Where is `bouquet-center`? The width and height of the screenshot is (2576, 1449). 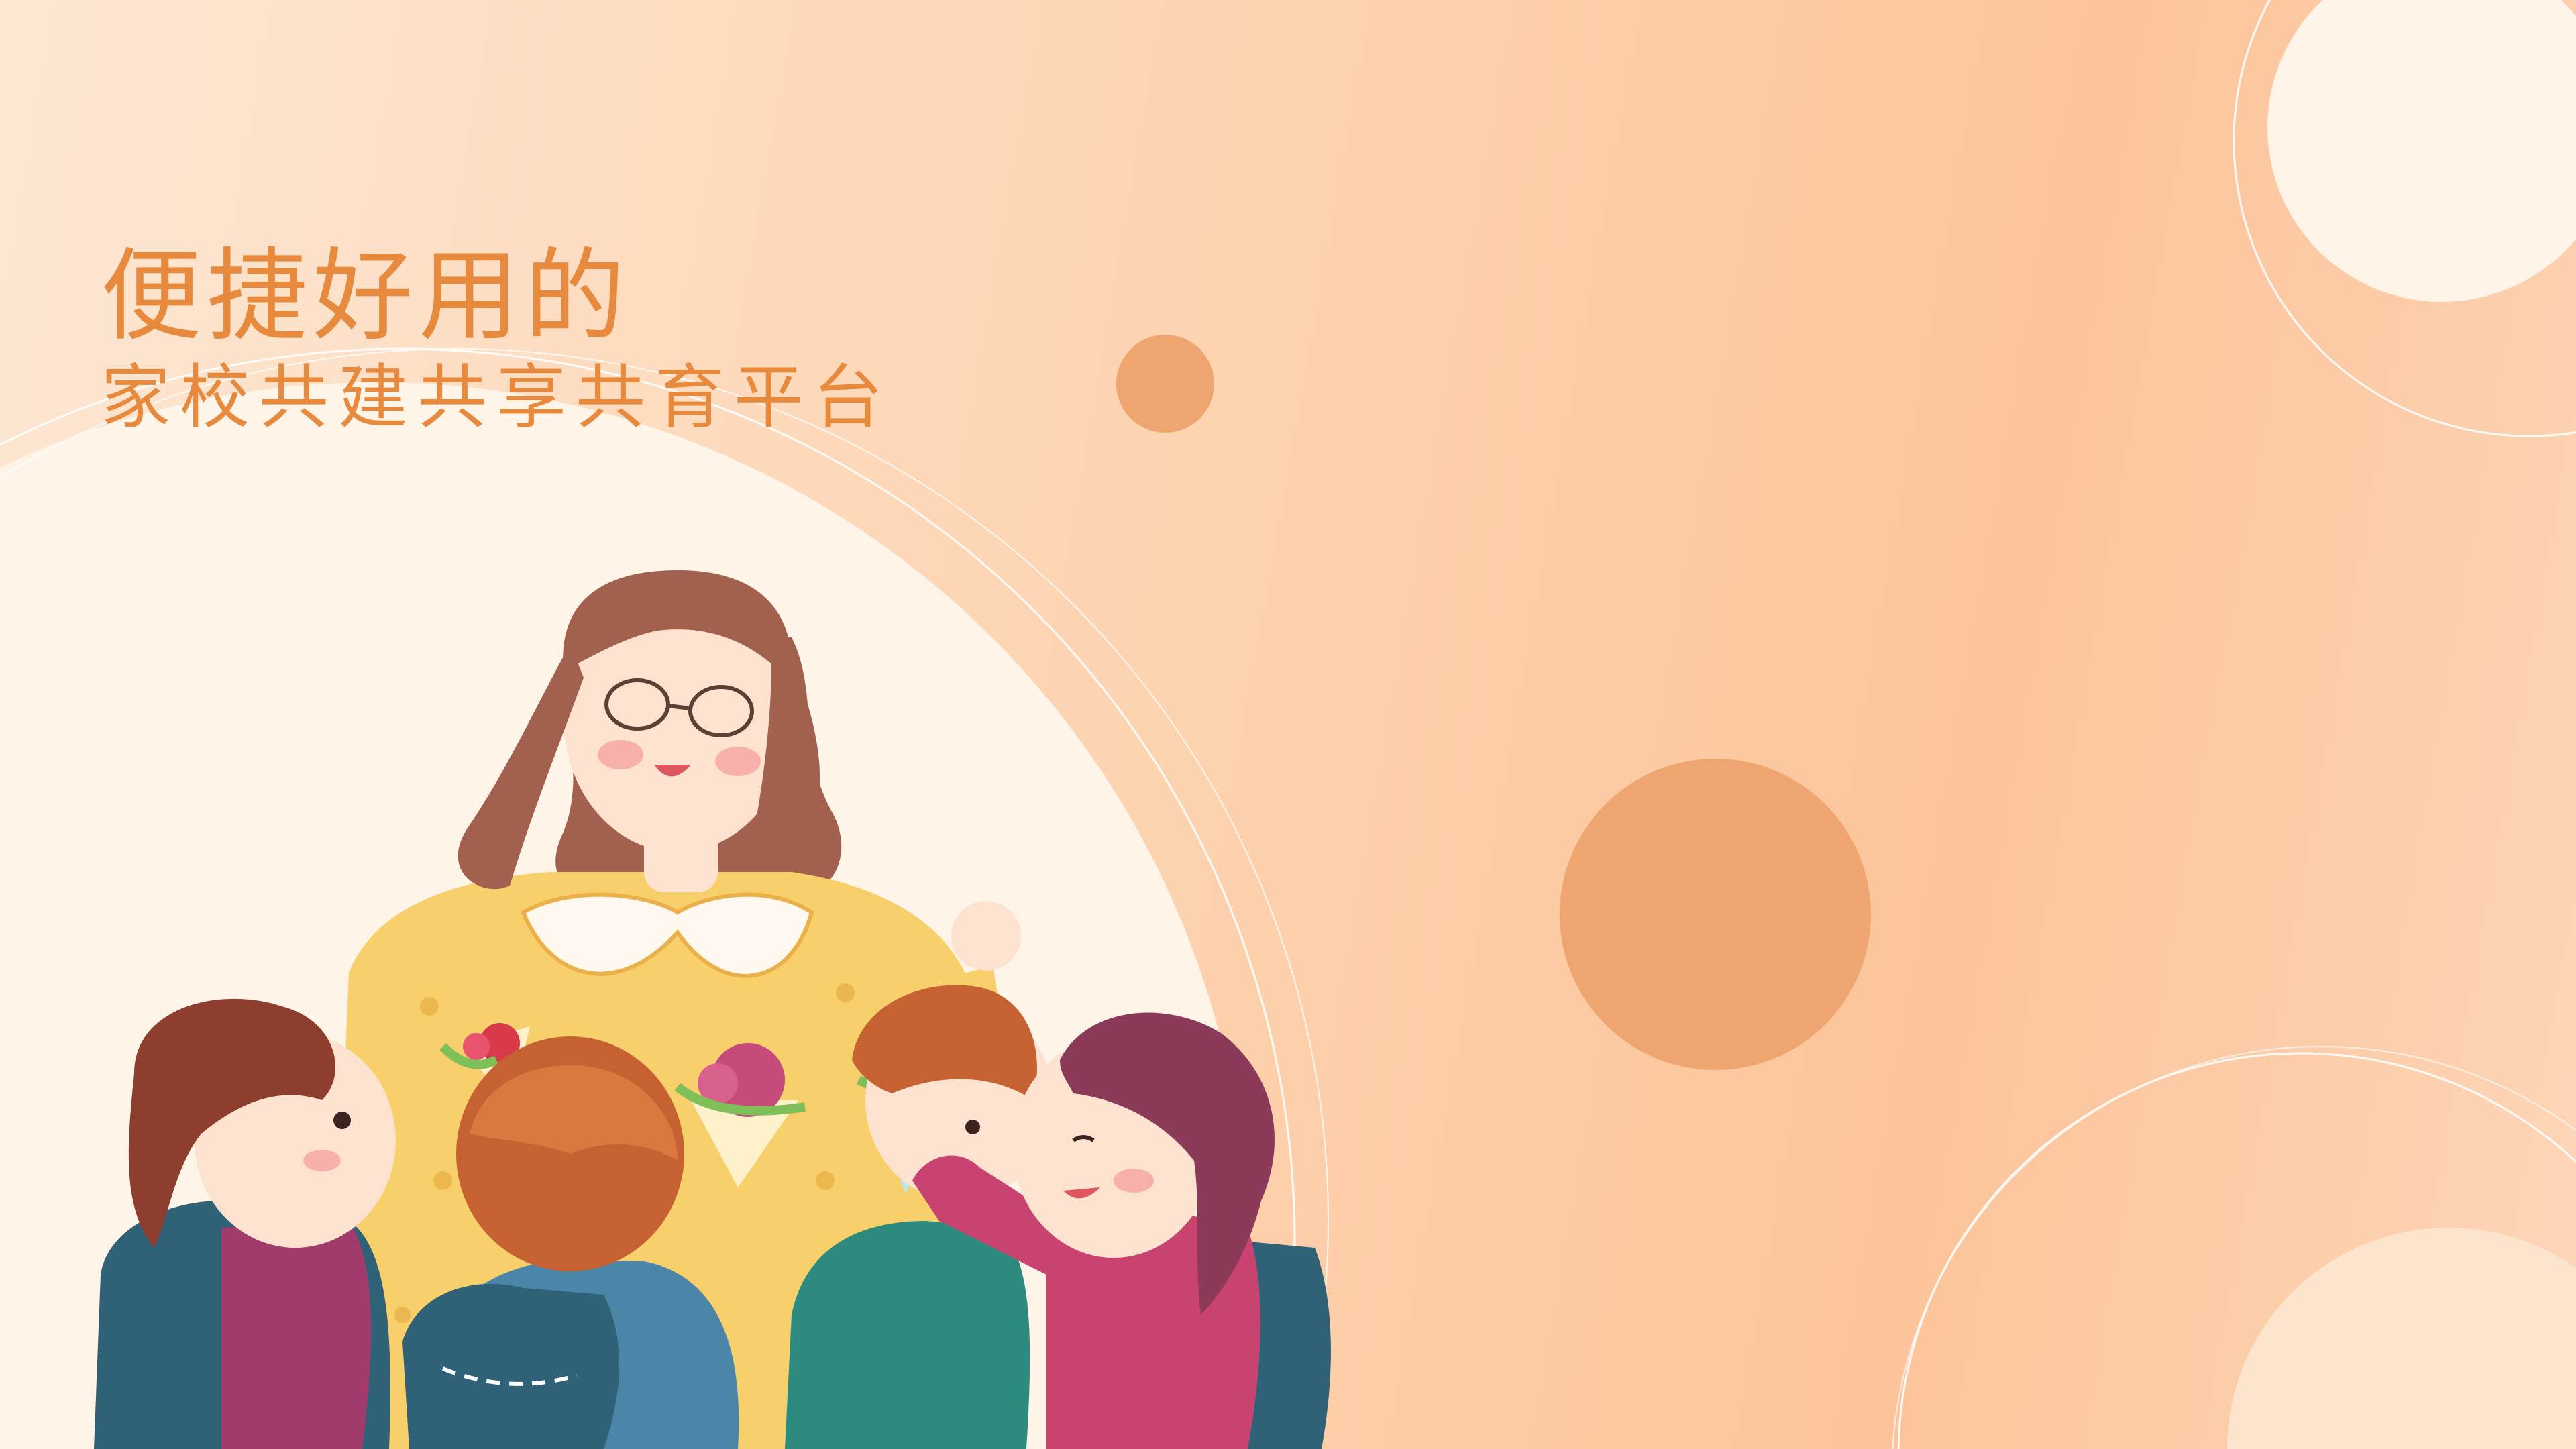
bouquet-center is located at coordinates (740, 1115).